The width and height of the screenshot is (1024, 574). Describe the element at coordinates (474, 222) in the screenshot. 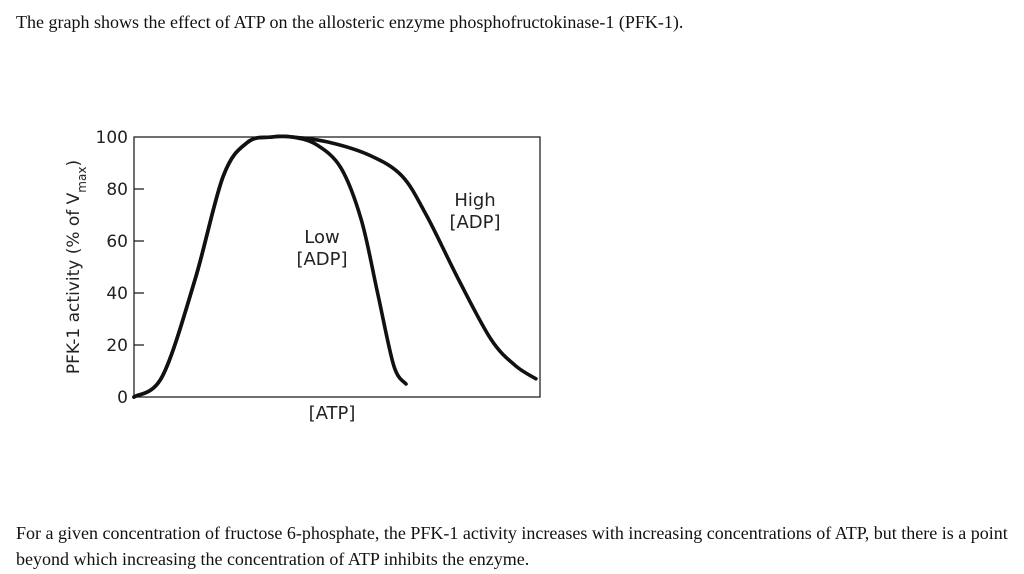

I see `high-adp-label-line: [ADP]` at that location.